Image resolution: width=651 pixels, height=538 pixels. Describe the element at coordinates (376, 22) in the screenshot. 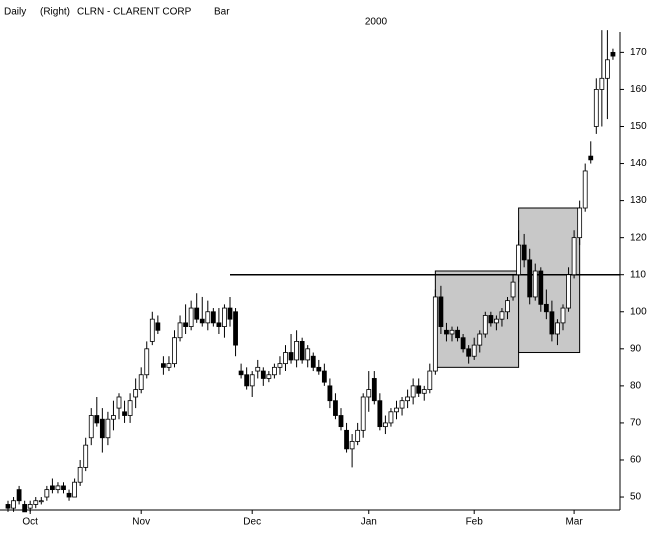

I see `subtitle: 2000` at that location.